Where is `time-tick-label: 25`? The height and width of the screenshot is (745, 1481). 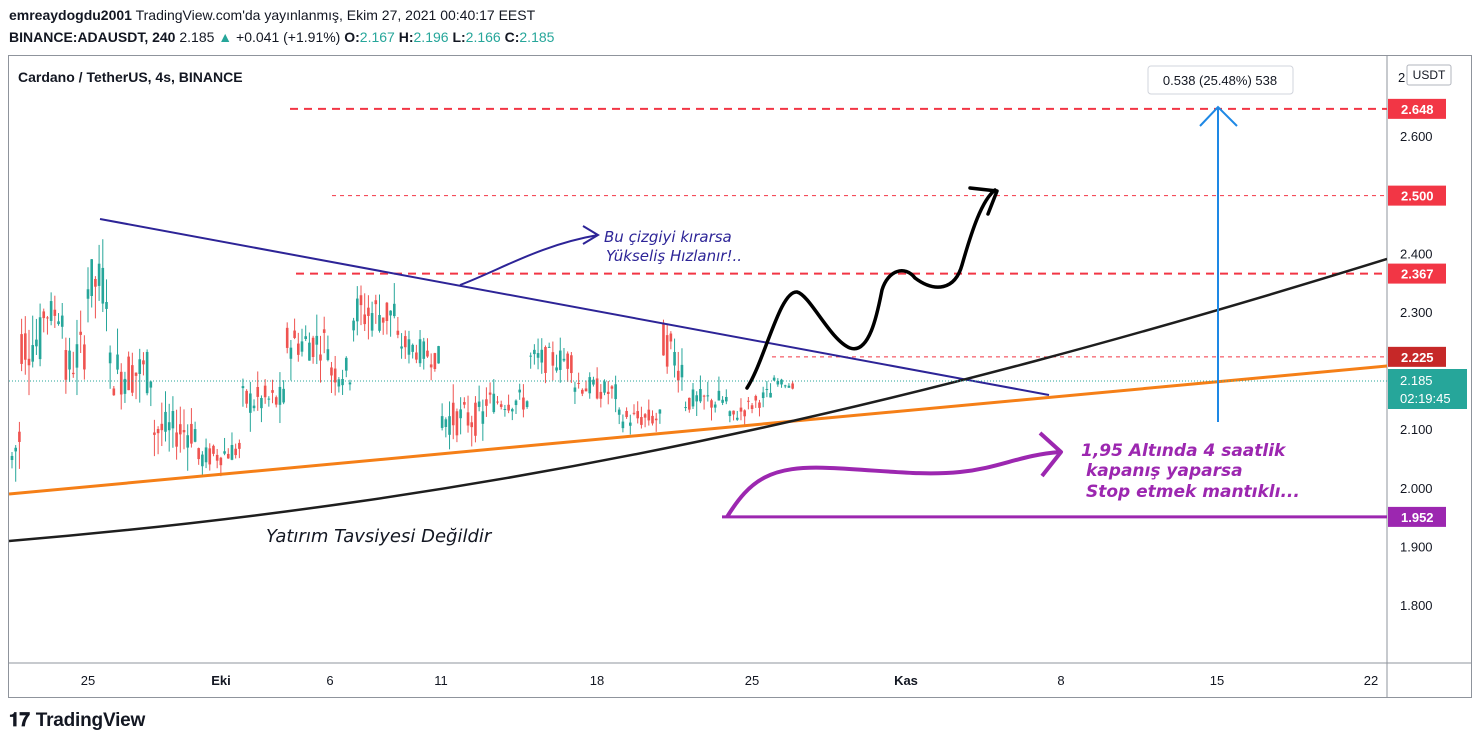
time-tick-label: 25 is located at coordinates (88, 680).